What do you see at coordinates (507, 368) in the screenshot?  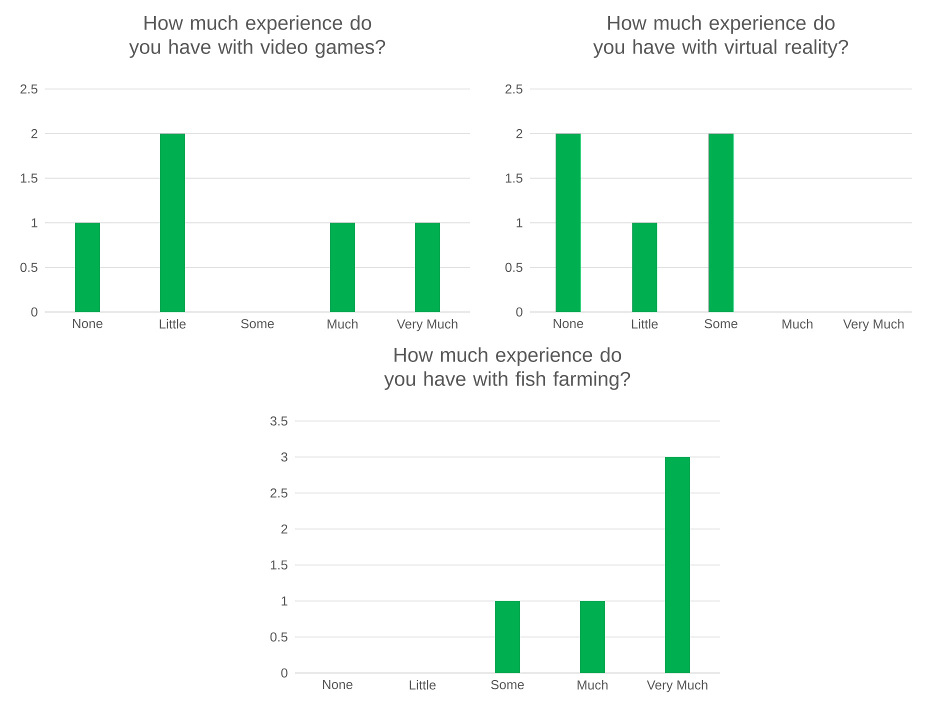 I see `chart-title: How much experience do you have with fish farming?` at bounding box center [507, 368].